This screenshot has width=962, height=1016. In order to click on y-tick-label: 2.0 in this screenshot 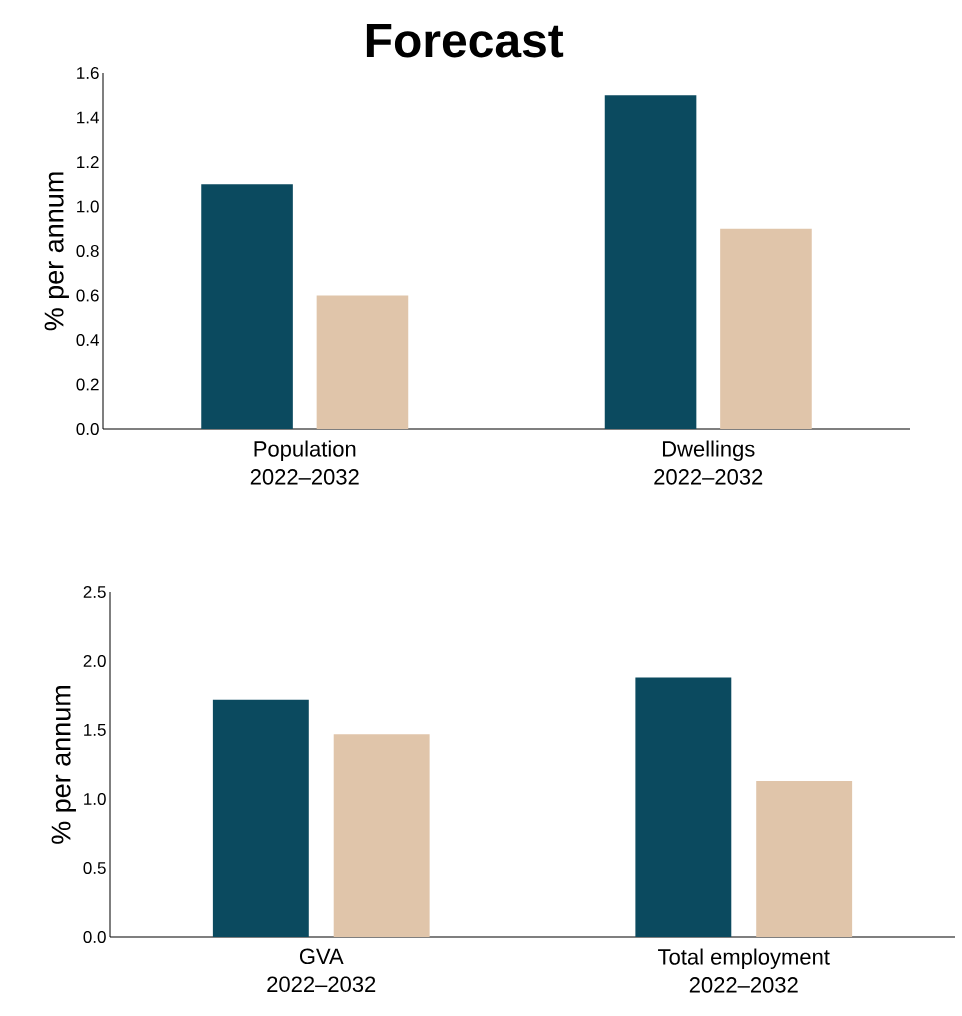, I will do `click(94, 661)`.